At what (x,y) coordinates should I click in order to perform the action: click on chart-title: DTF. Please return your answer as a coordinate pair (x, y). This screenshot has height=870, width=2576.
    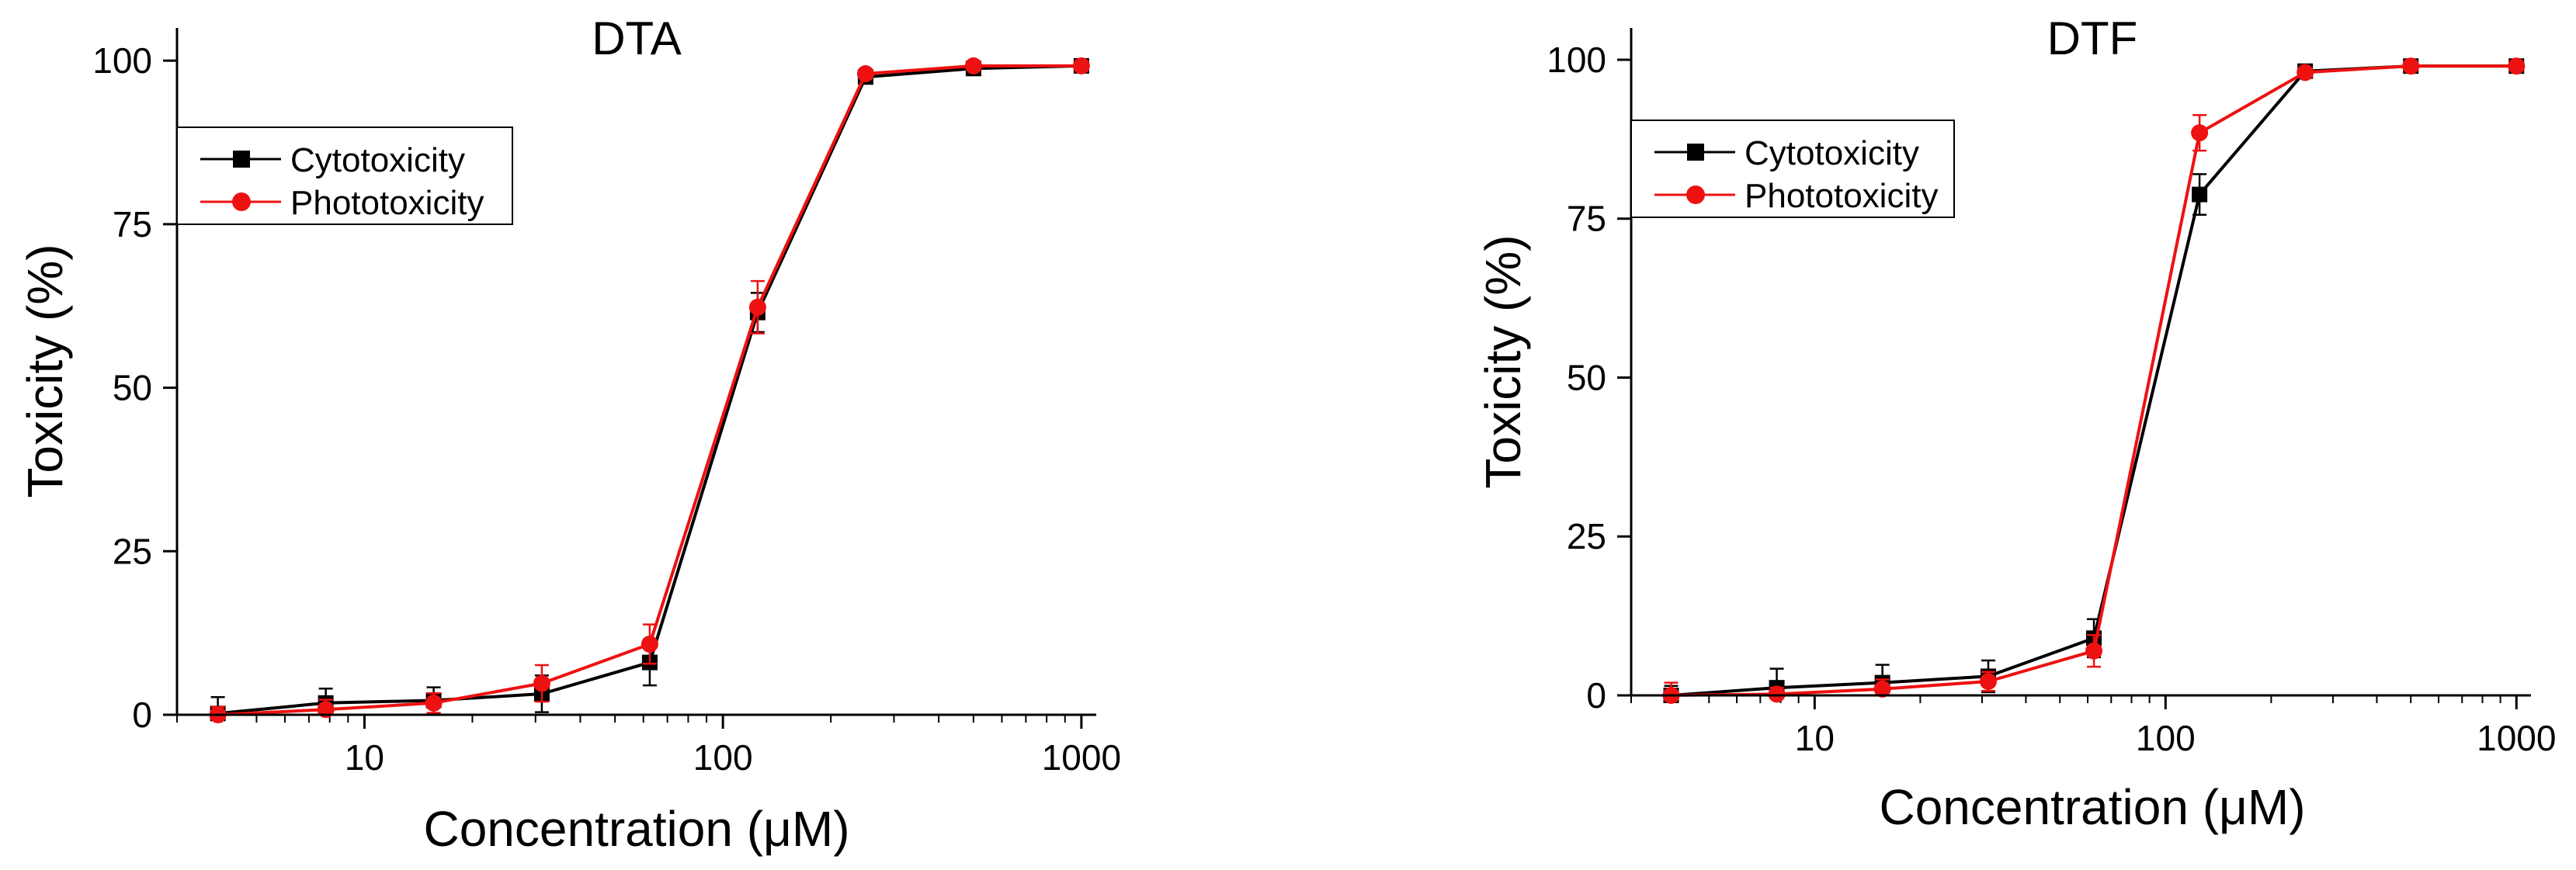
    Looking at the image, I should click on (2092, 38).